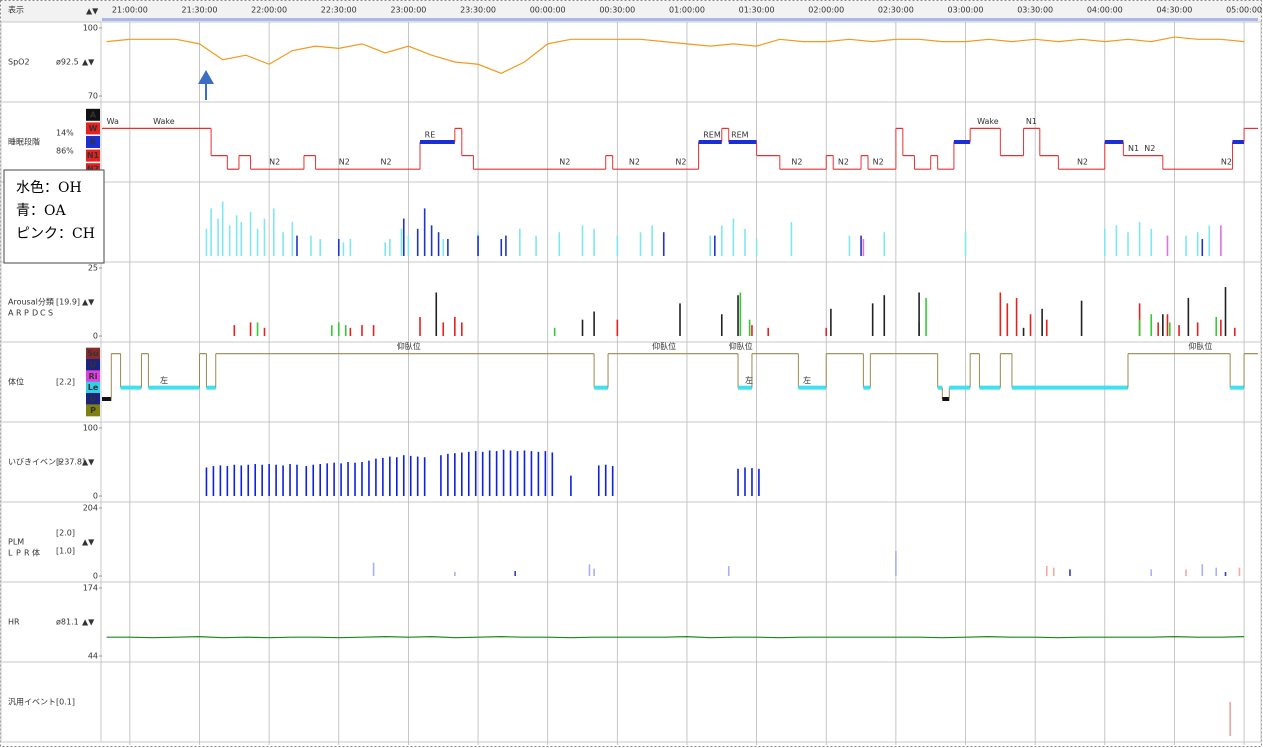 The width and height of the screenshot is (1263, 748). Describe the element at coordinates (680, 19) in the screenshot. I see `scroll-bar` at that location.